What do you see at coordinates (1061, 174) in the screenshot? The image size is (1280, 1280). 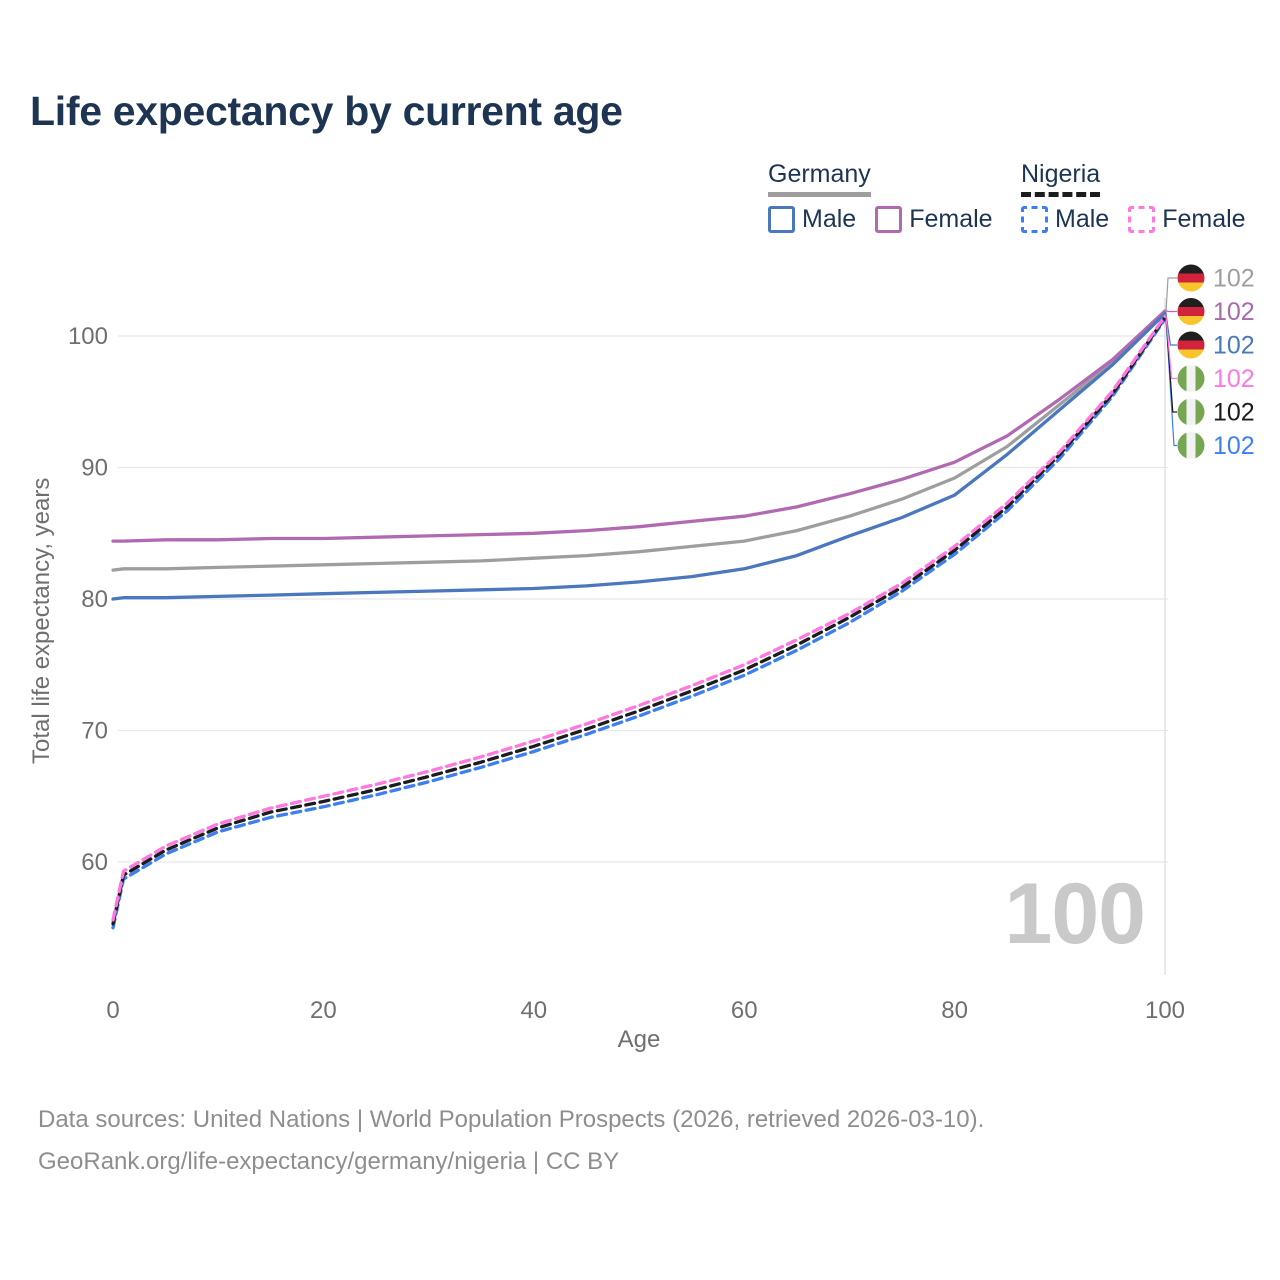 I see `legend-country-label: Nigeria` at bounding box center [1061, 174].